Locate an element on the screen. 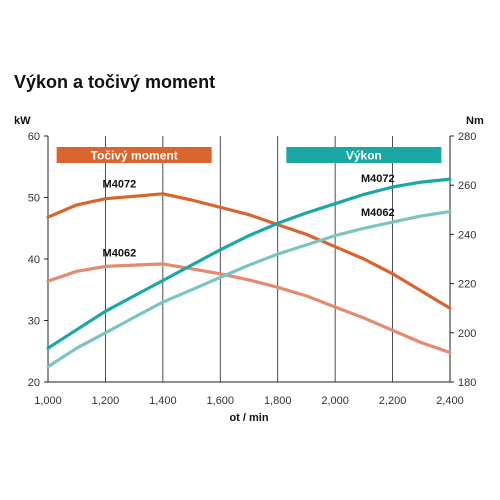 The width and height of the screenshot is (500, 500). chart-title: Výkon a točivý moment is located at coordinates (115, 82).